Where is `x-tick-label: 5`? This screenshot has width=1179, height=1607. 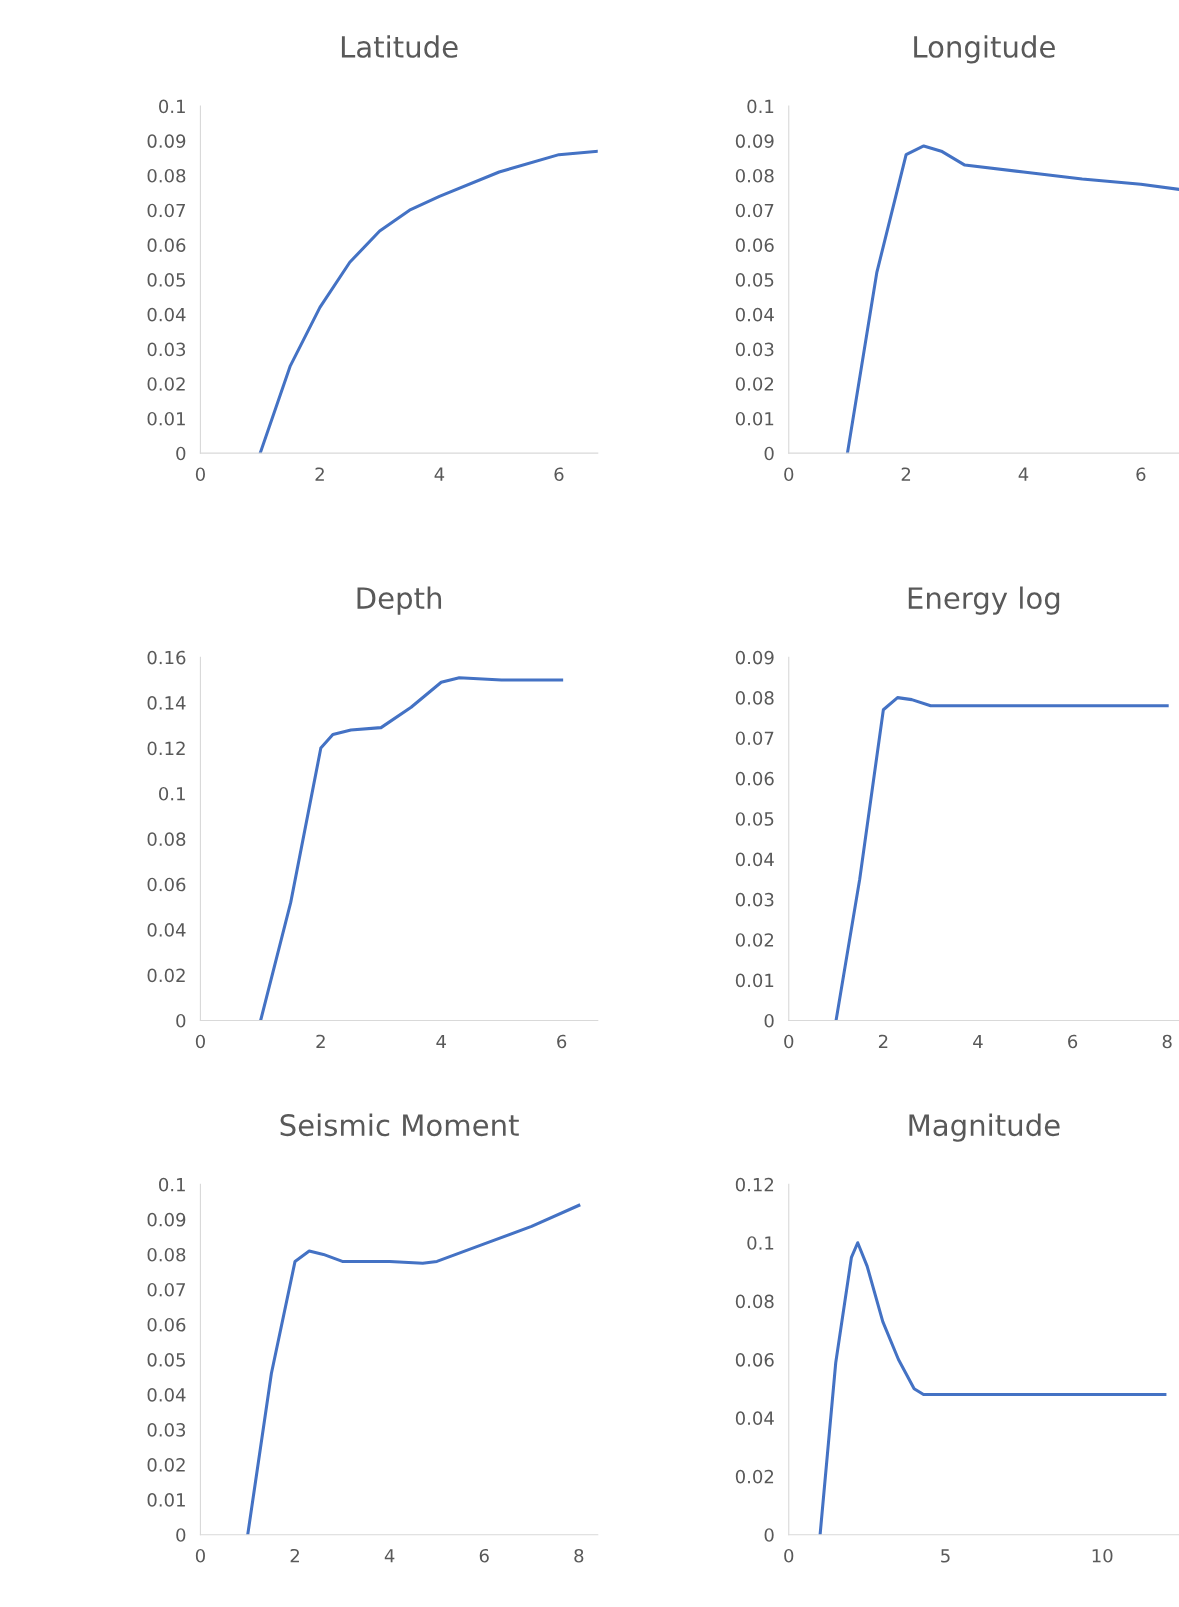
x-tick-label: 5 is located at coordinates (945, 1556).